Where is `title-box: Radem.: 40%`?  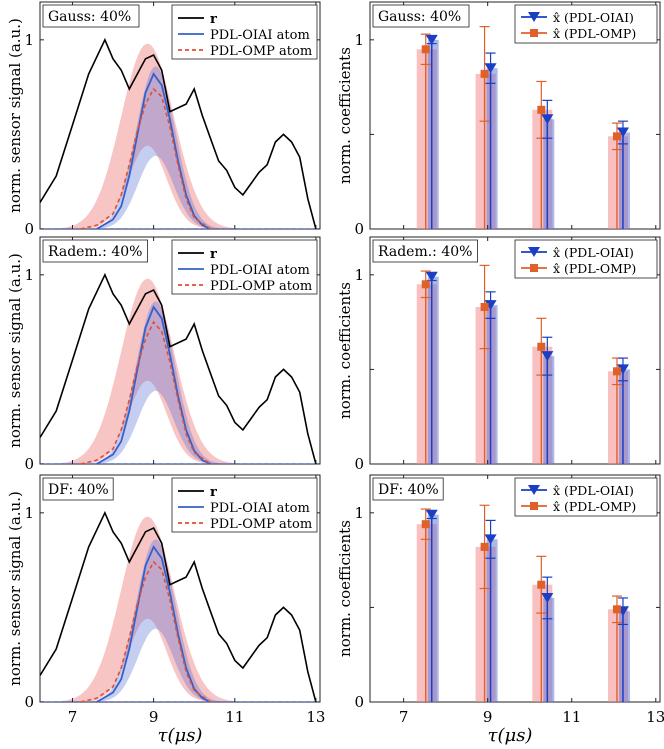
title-box: Radem.: 40% is located at coordinates (425, 251).